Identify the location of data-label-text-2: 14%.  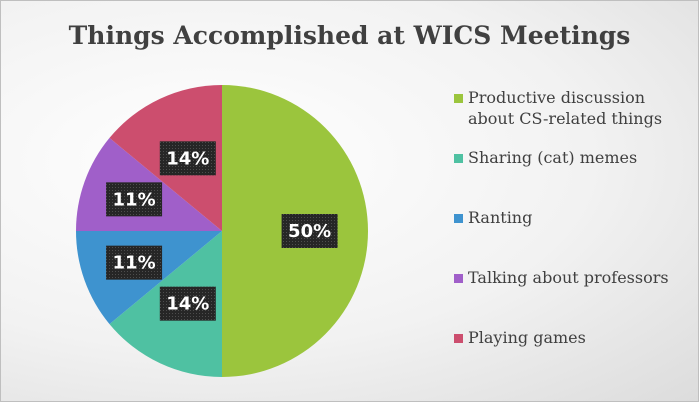
(187, 304).